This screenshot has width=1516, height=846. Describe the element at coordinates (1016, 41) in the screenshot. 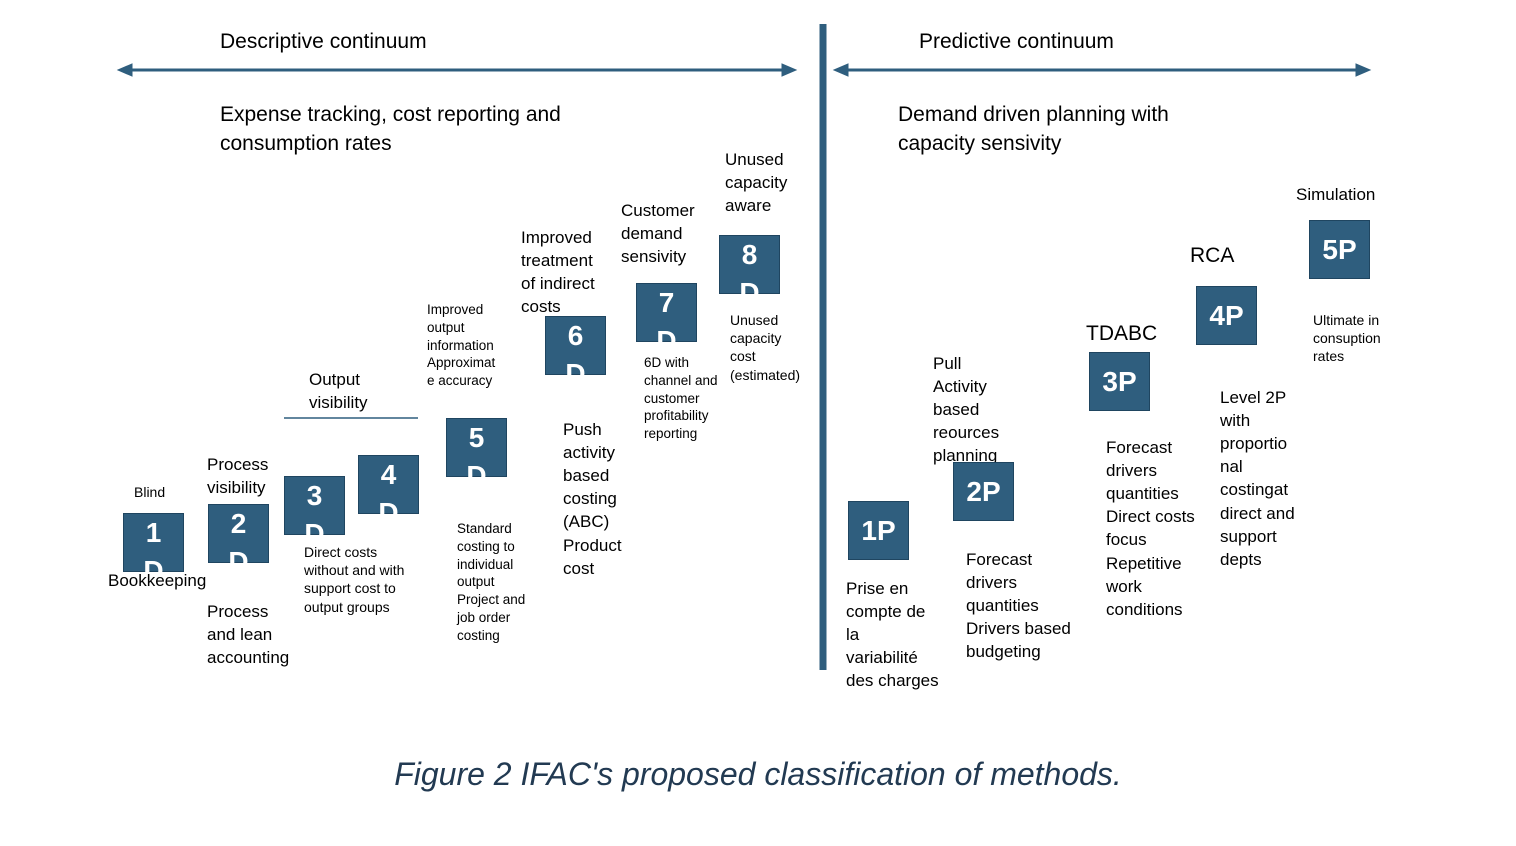

I see `predictive-heading: Predictive continuum` at that location.